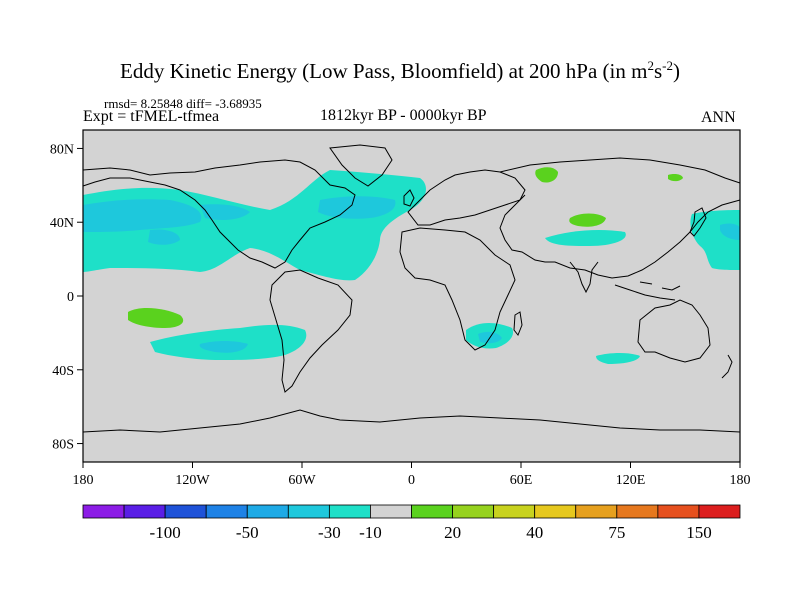 The height and width of the screenshot is (600, 800). Describe the element at coordinates (370, 532) in the screenshot. I see `colorbar-label: -10` at that location.